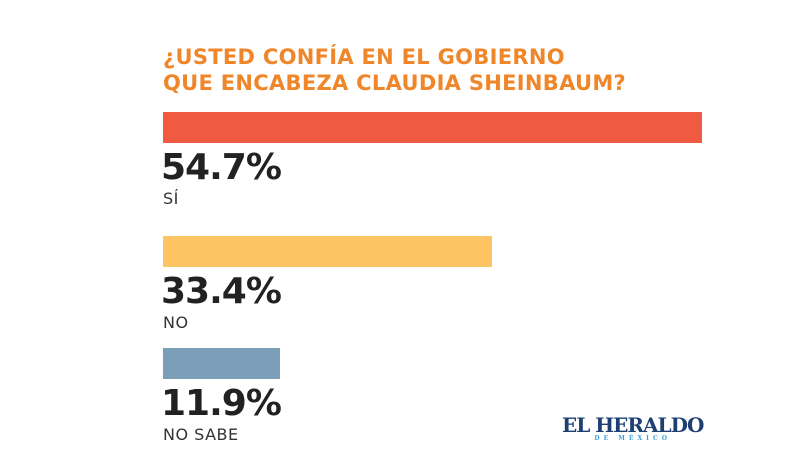 The height and width of the screenshot is (453, 800). Describe the element at coordinates (395, 83) in the screenshot. I see `title-line-2: QUE ENCABEZA CLAUDIA SHEINBAUM?` at that location.